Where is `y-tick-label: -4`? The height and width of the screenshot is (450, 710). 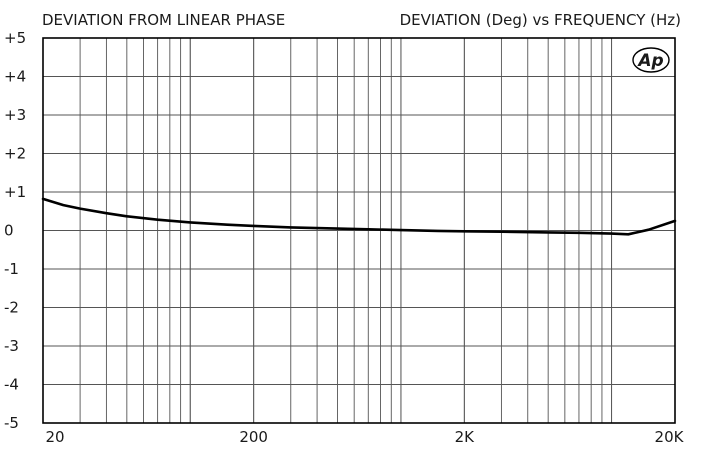 y-tick-label: -4 is located at coordinates (11, 385).